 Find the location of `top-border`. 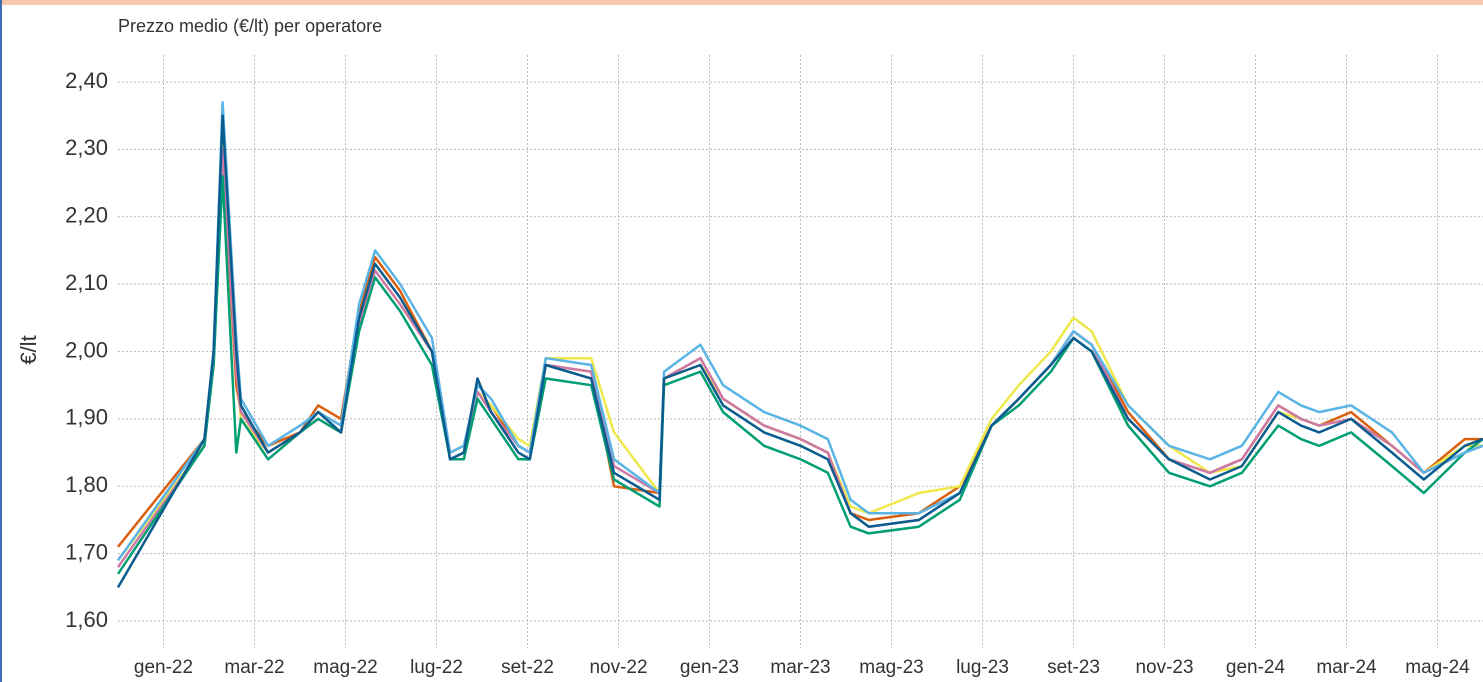

top-border is located at coordinates (741, 2).